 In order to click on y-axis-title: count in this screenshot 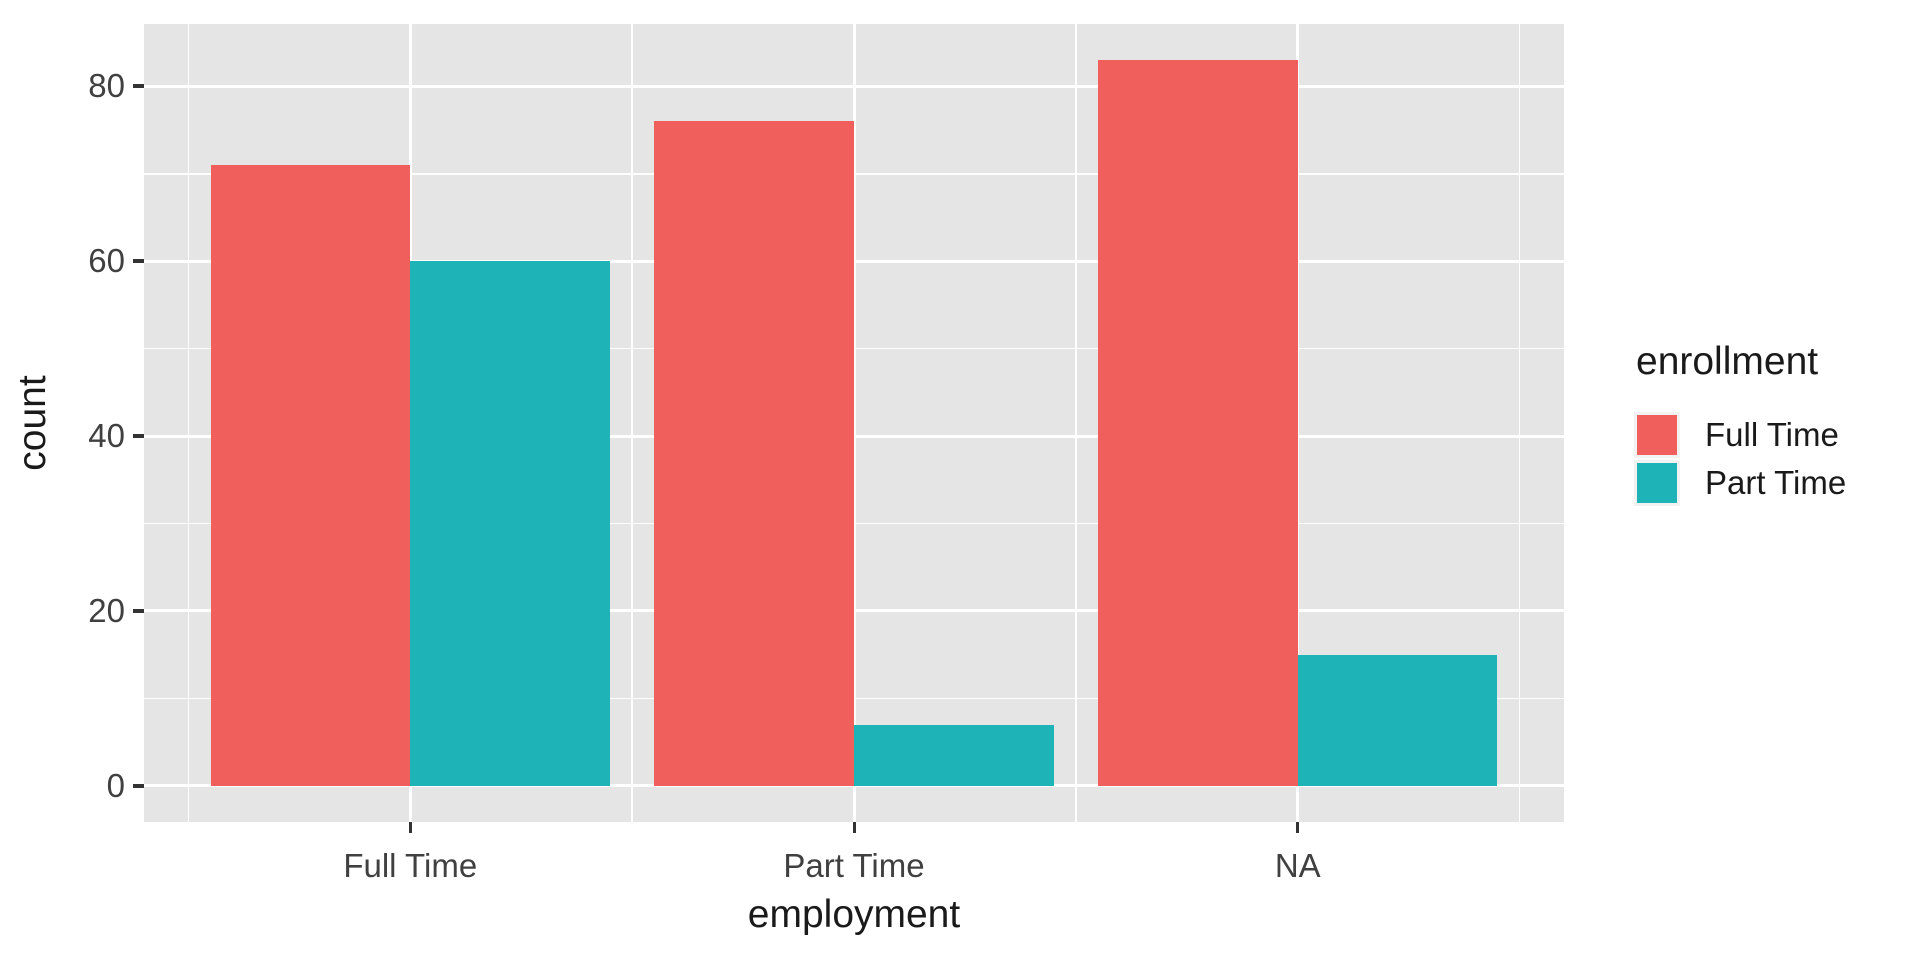, I will do `click(32, 423)`.